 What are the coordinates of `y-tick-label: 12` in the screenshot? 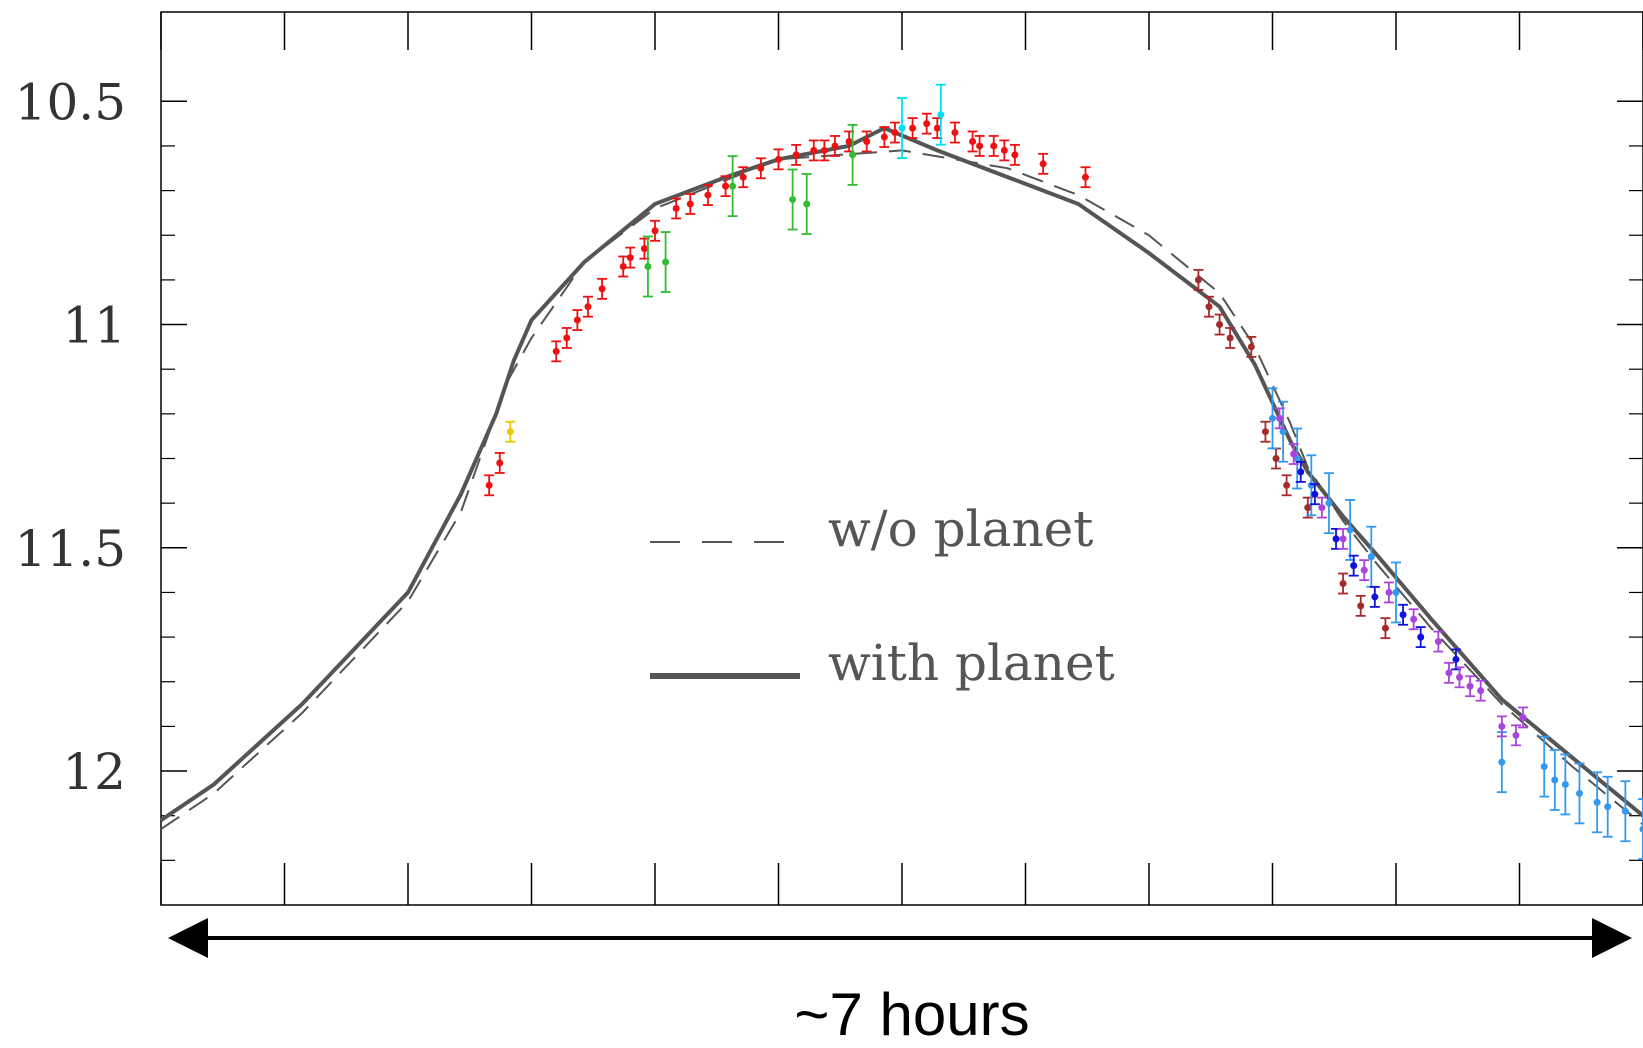 It's located at (94, 772).